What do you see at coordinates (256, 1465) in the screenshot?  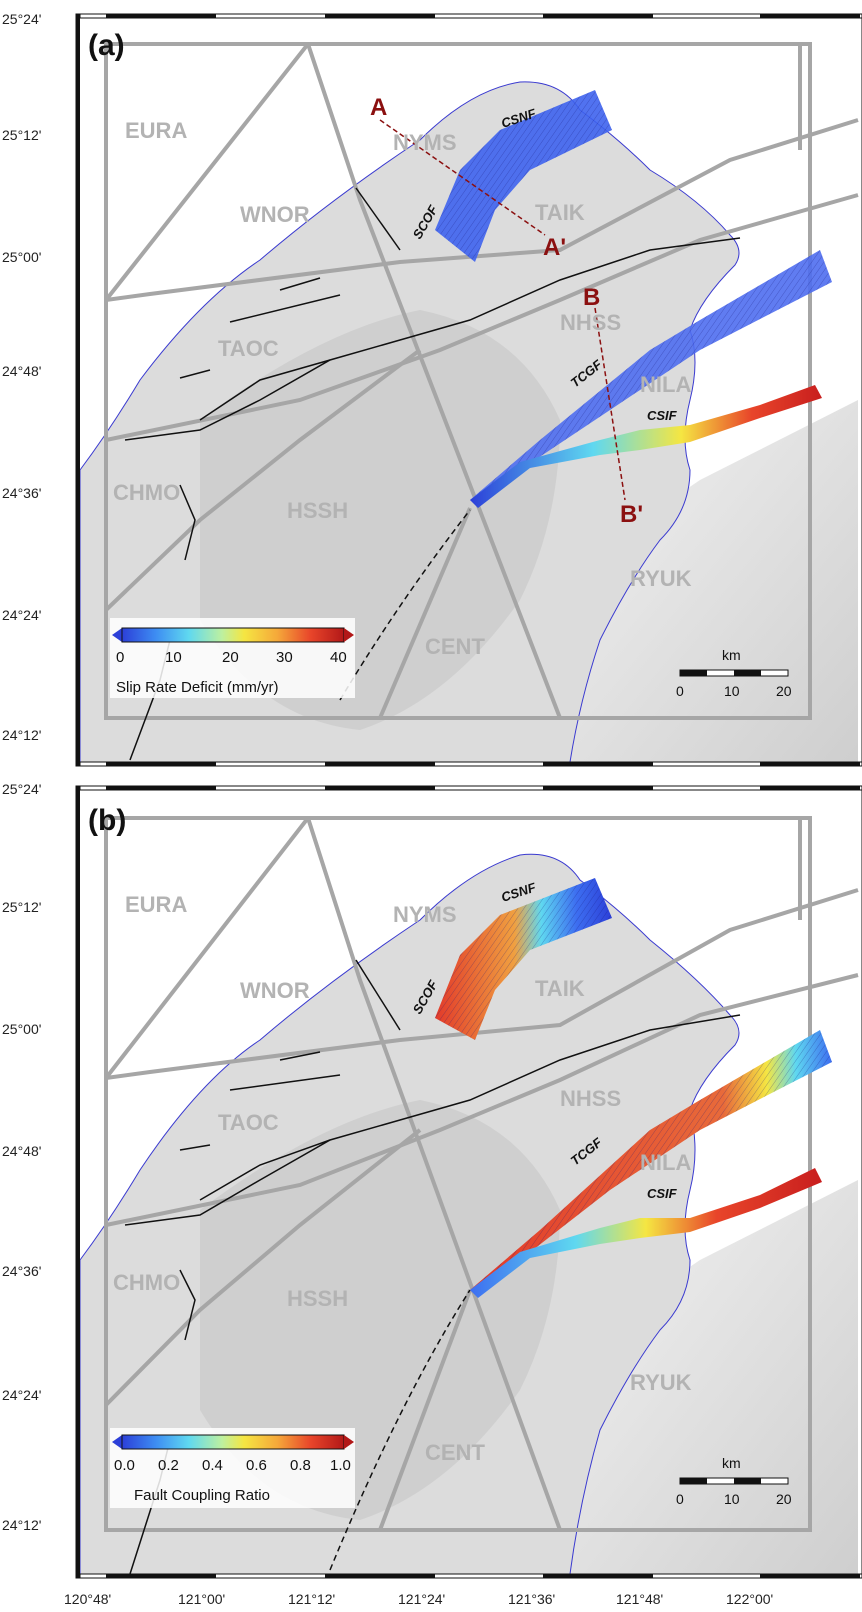 I see `colorbar-b-tick-3: 0.6` at bounding box center [256, 1465].